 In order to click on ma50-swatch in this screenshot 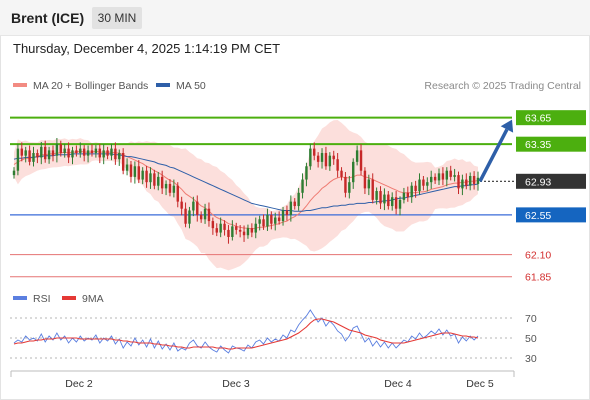, I will do `click(163, 85)`.